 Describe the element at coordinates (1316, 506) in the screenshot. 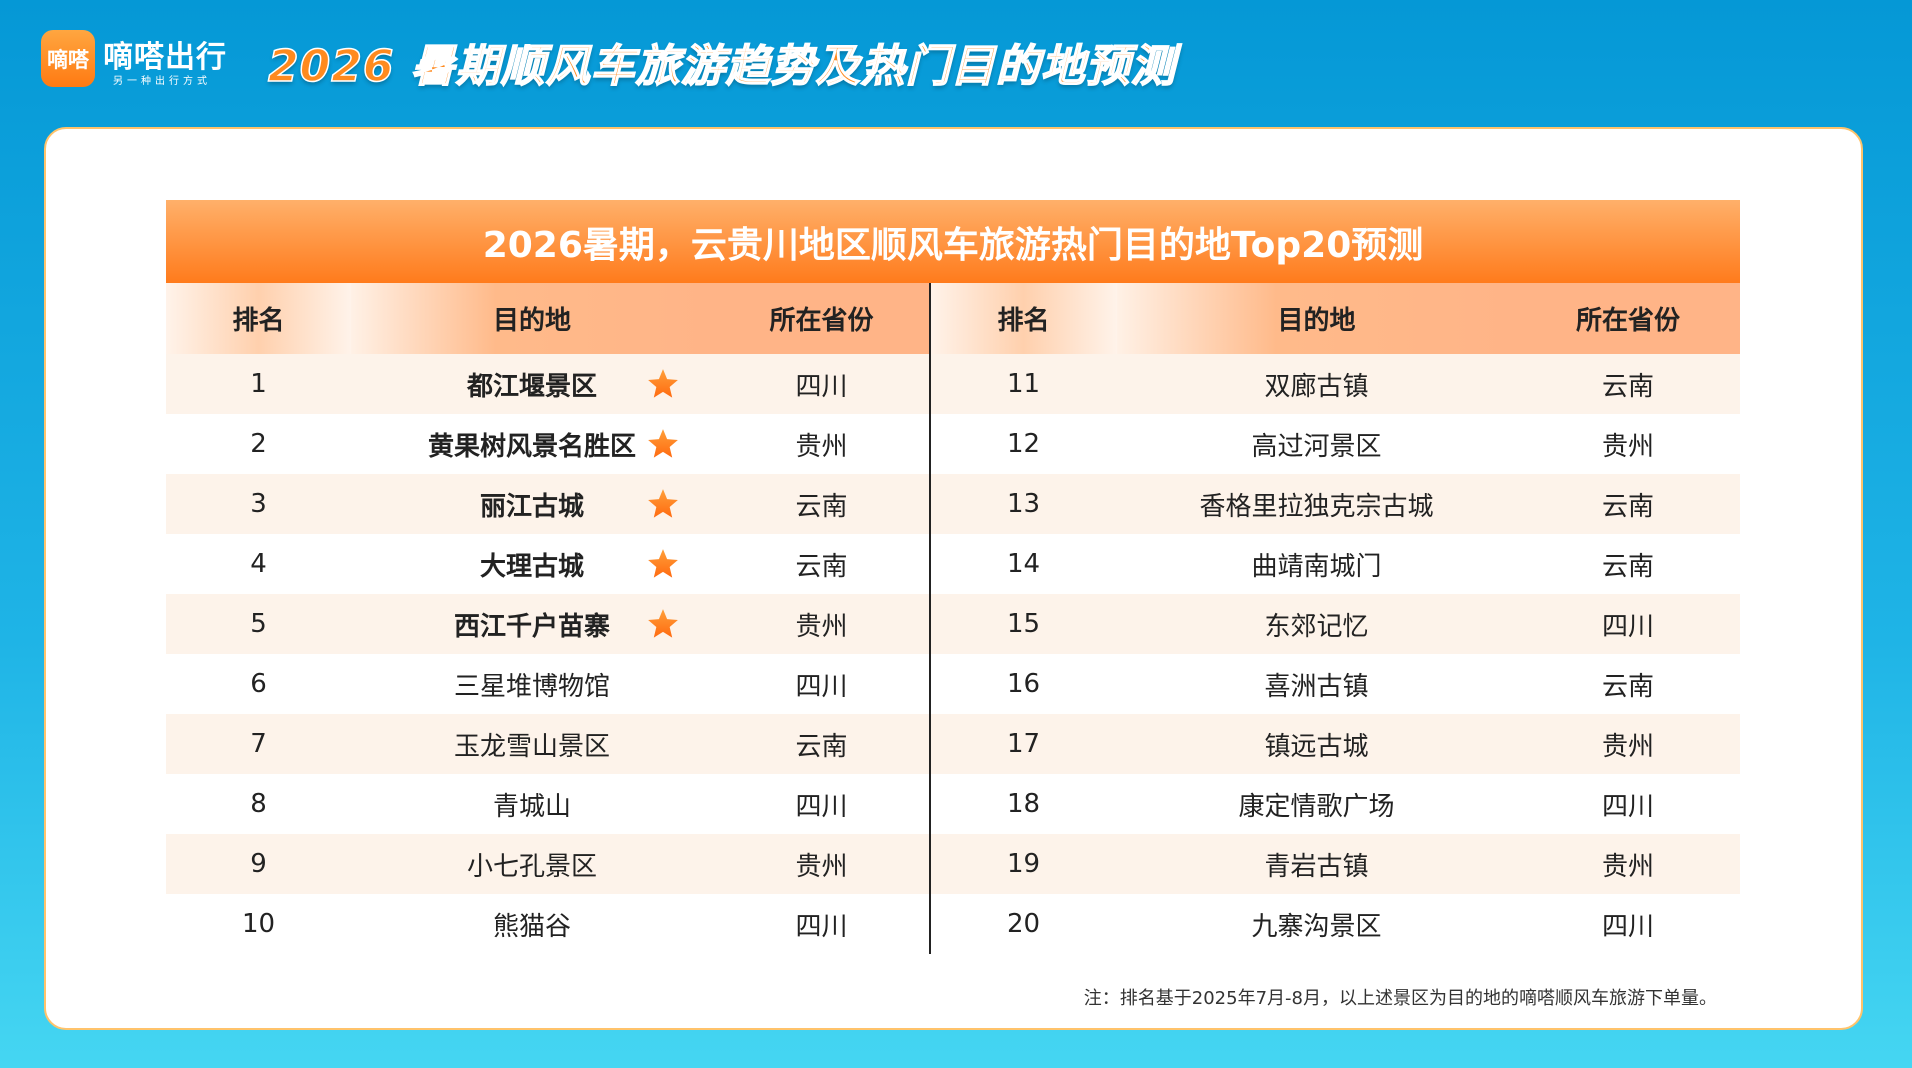

I see `destination: 香格里拉独克宗古城` at that location.